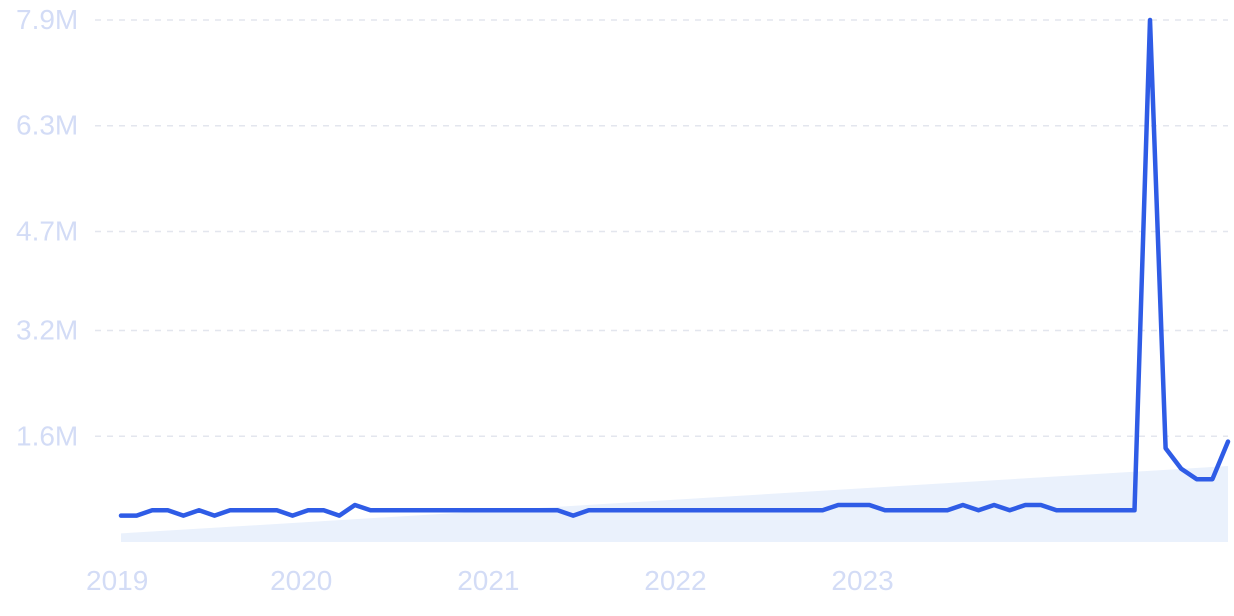 The image size is (1234, 616). What do you see at coordinates (47, 330) in the screenshot?
I see `y-tick-label: 3.2M` at bounding box center [47, 330].